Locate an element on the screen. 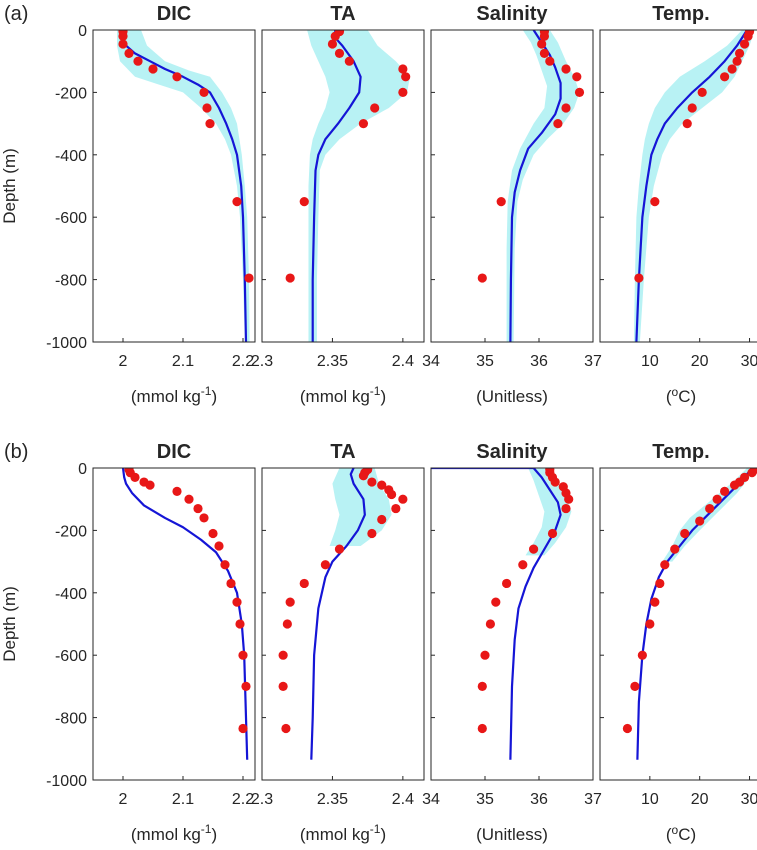  chart-panel-8: 10 20 30 Temp. (oC) is located at coordinates (678, 642).